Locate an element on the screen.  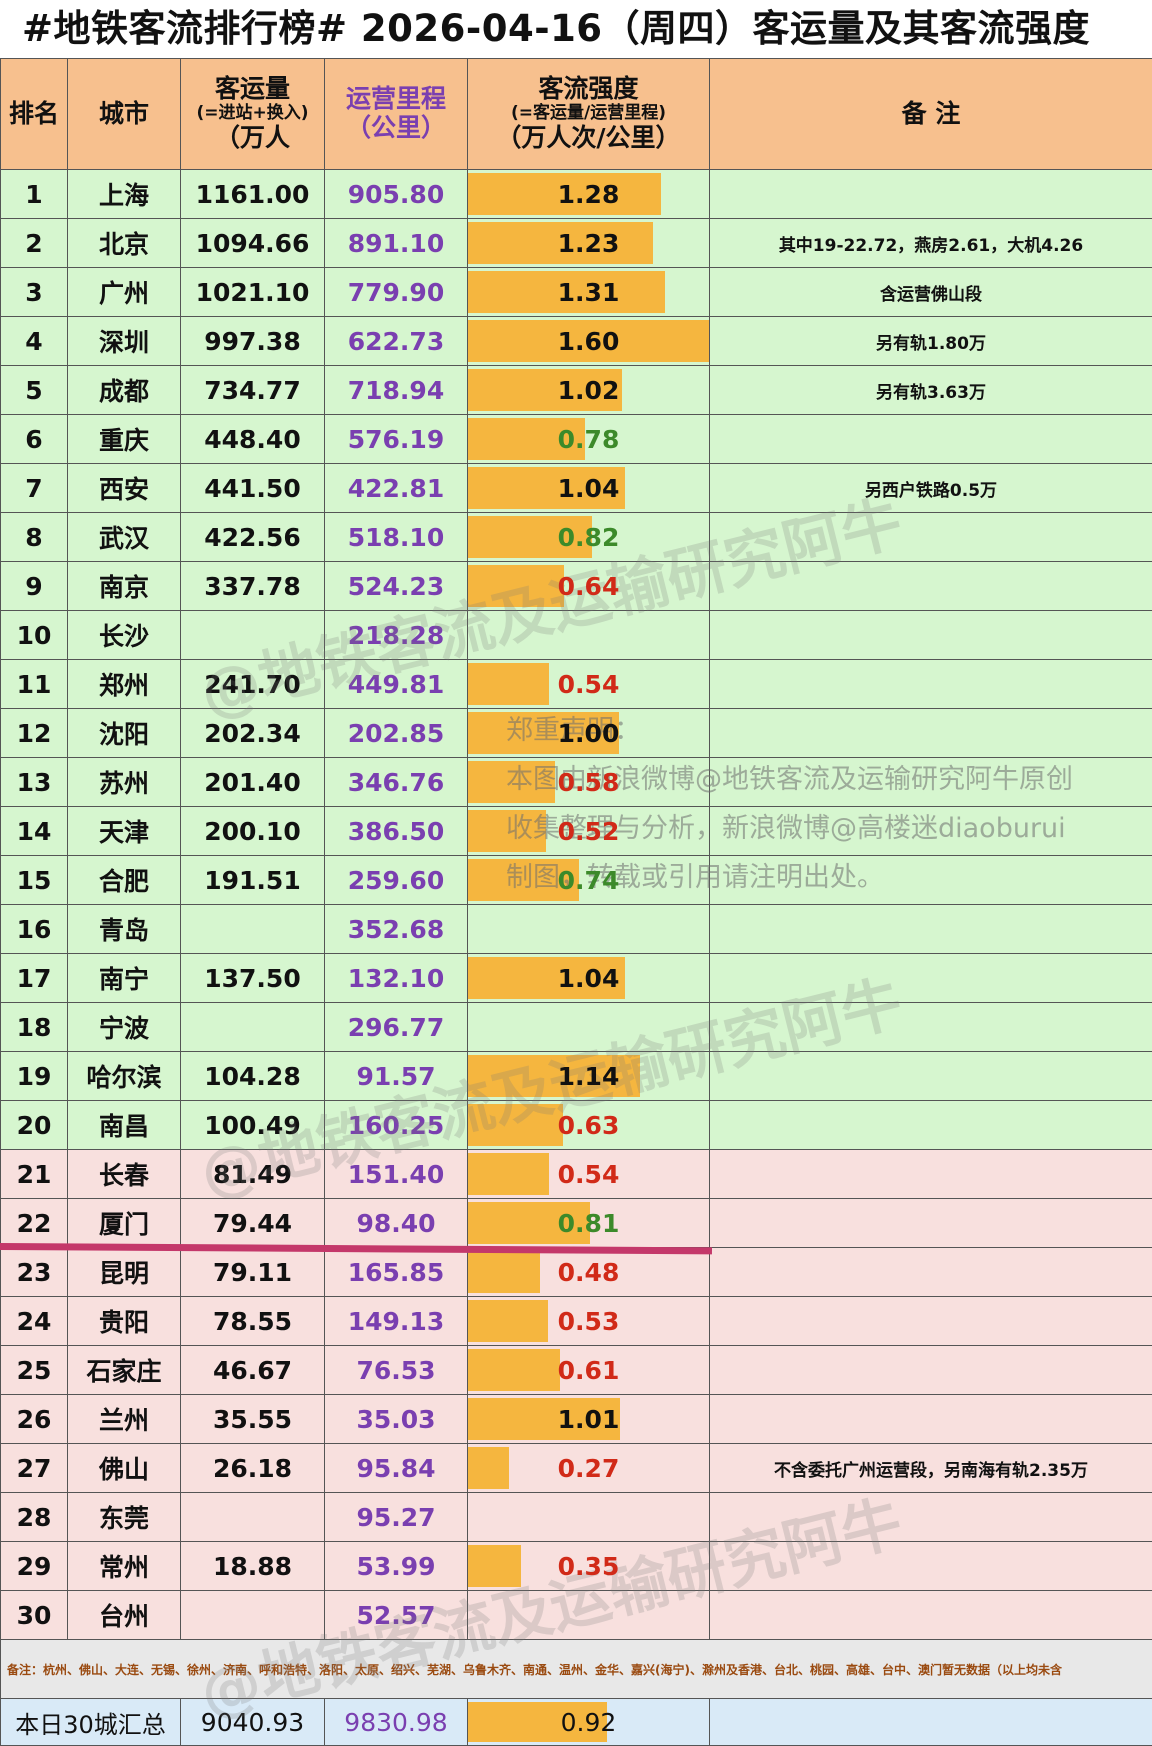
rank-cell: 12 is located at coordinates (34, 733).